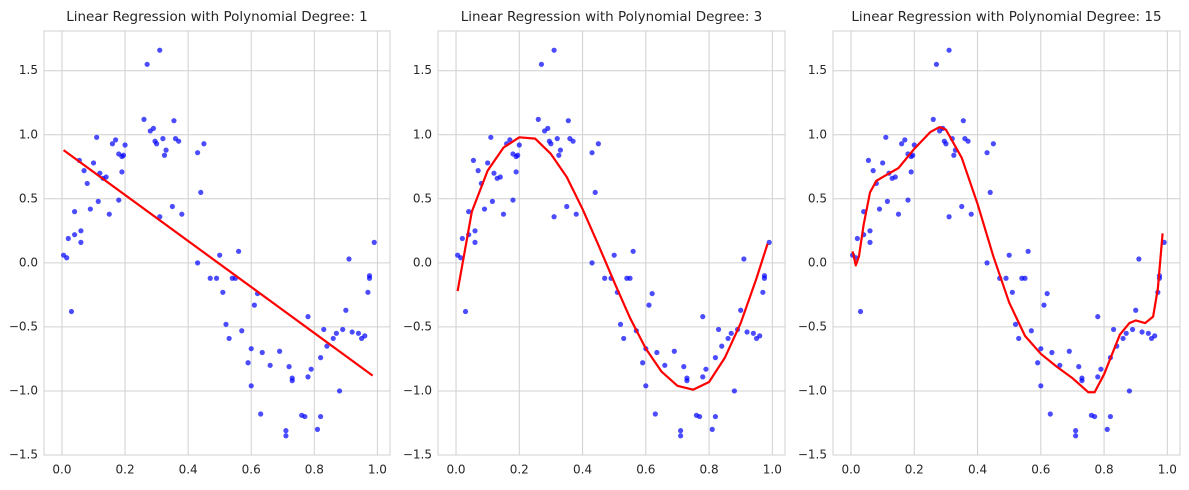 The width and height of the screenshot is (1189, 490). What do you see at coordinates (28, 262) in the screenshot?
I see `y-tick-label: 0.0` at bounding box center [28, 262].